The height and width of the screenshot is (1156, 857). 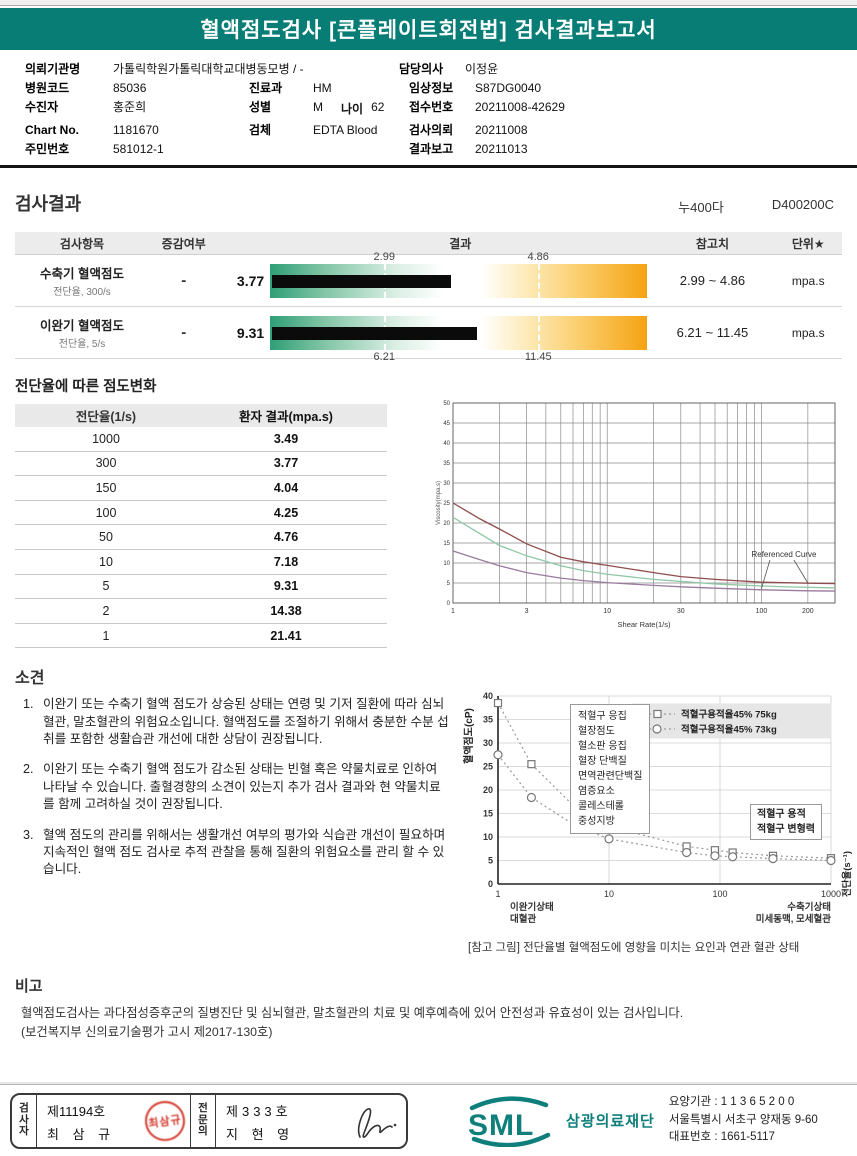 I want to click on svg-text: Referenced Curve, so click(x=783, y=554).